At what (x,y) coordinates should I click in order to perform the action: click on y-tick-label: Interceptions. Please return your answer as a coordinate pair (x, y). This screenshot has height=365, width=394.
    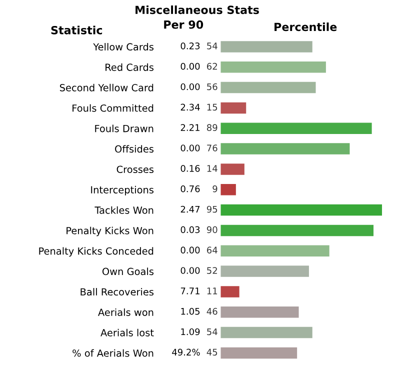
    Looking at the image, I should click on (122, 191).